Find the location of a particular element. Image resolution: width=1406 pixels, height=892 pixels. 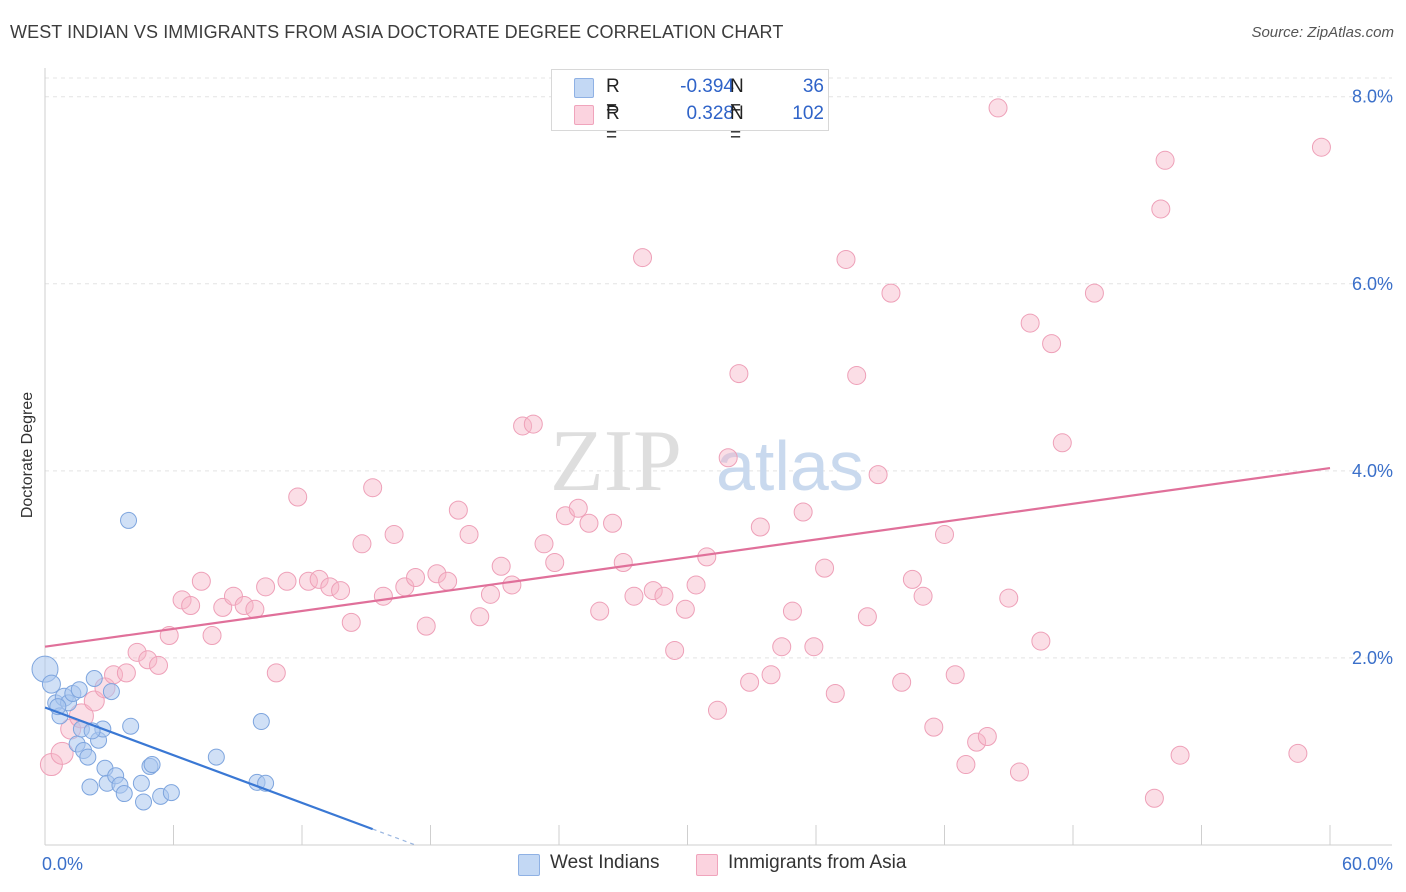

y-tick-label: 8.0% is located at coordinates (1372, 97).